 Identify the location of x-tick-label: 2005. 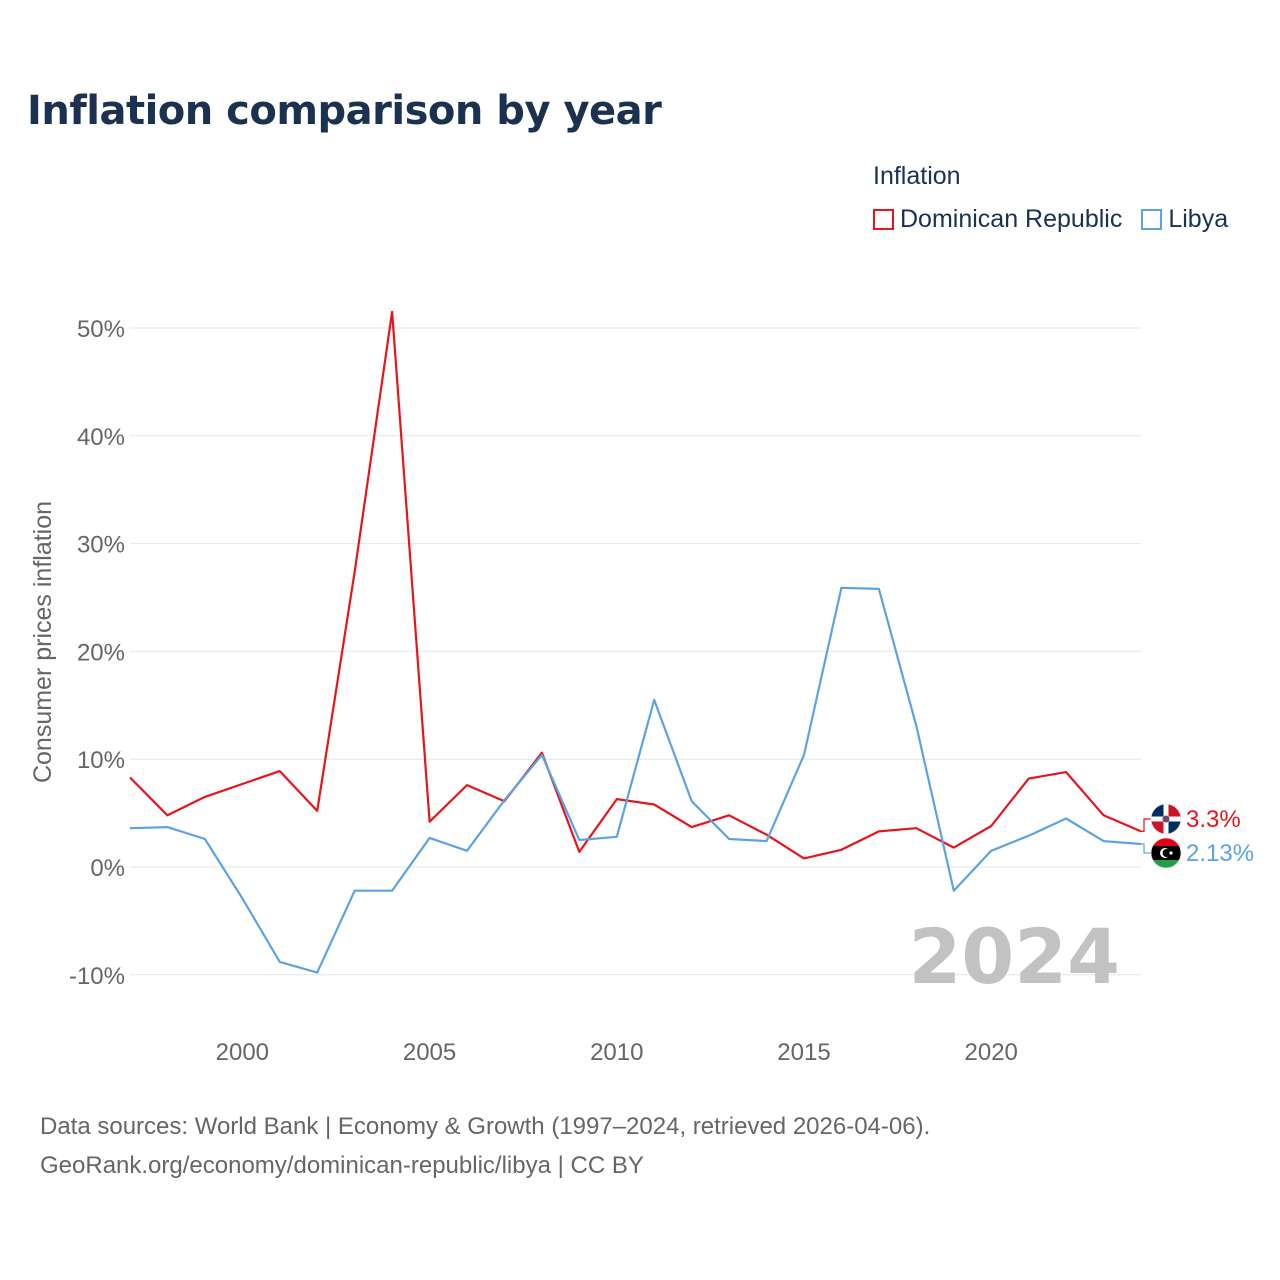
(429, 1052).